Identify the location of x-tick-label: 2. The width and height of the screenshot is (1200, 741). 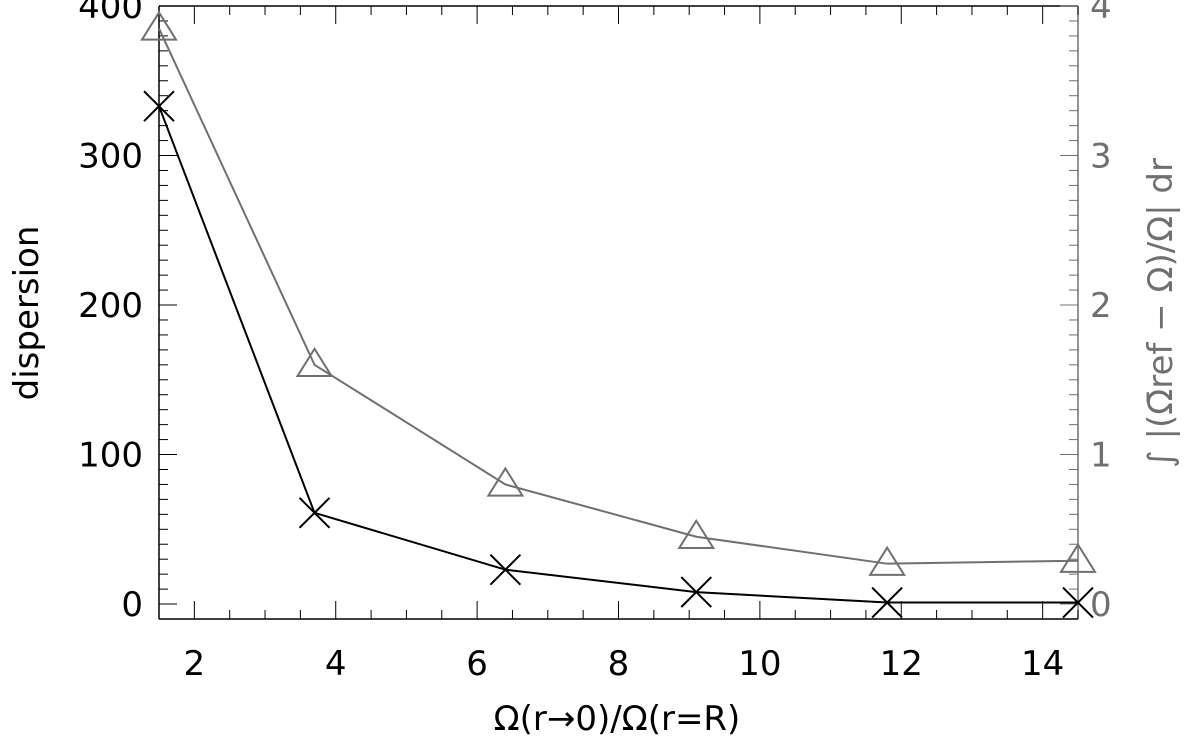
(195, 664).